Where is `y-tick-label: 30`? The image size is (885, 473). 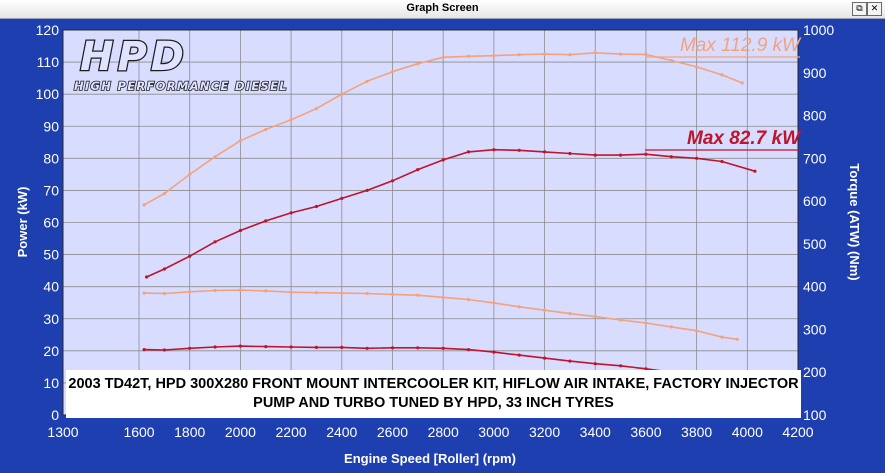
y-tick-label: 30 is located at coordinates (51, 319).